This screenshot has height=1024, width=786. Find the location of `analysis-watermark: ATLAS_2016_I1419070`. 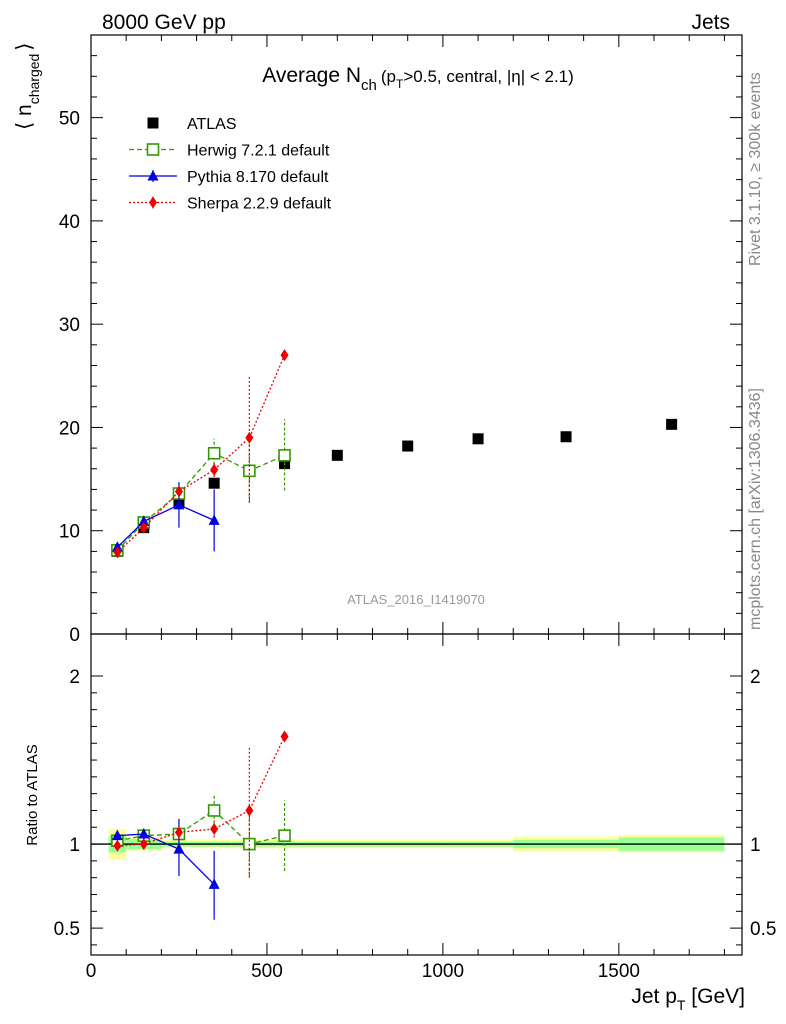

analysis-watermark: ATLAS_2016_I1419070 is located at coordinates (416, 599).